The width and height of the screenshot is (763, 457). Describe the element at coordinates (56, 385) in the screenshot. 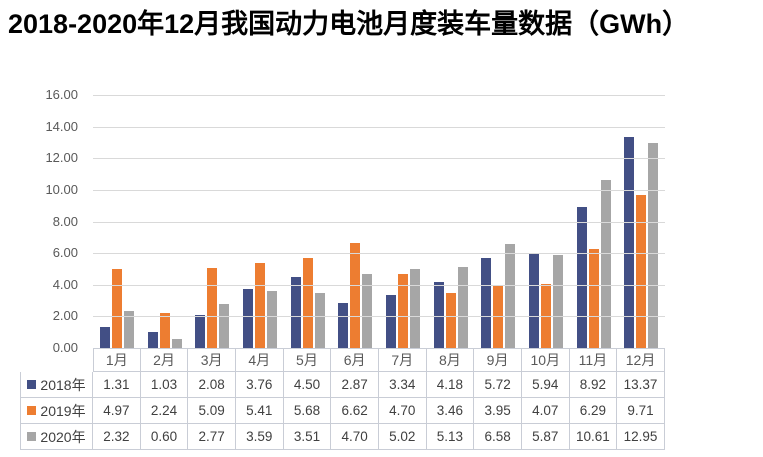

I see `series-name-cell: 2018年` at that location.